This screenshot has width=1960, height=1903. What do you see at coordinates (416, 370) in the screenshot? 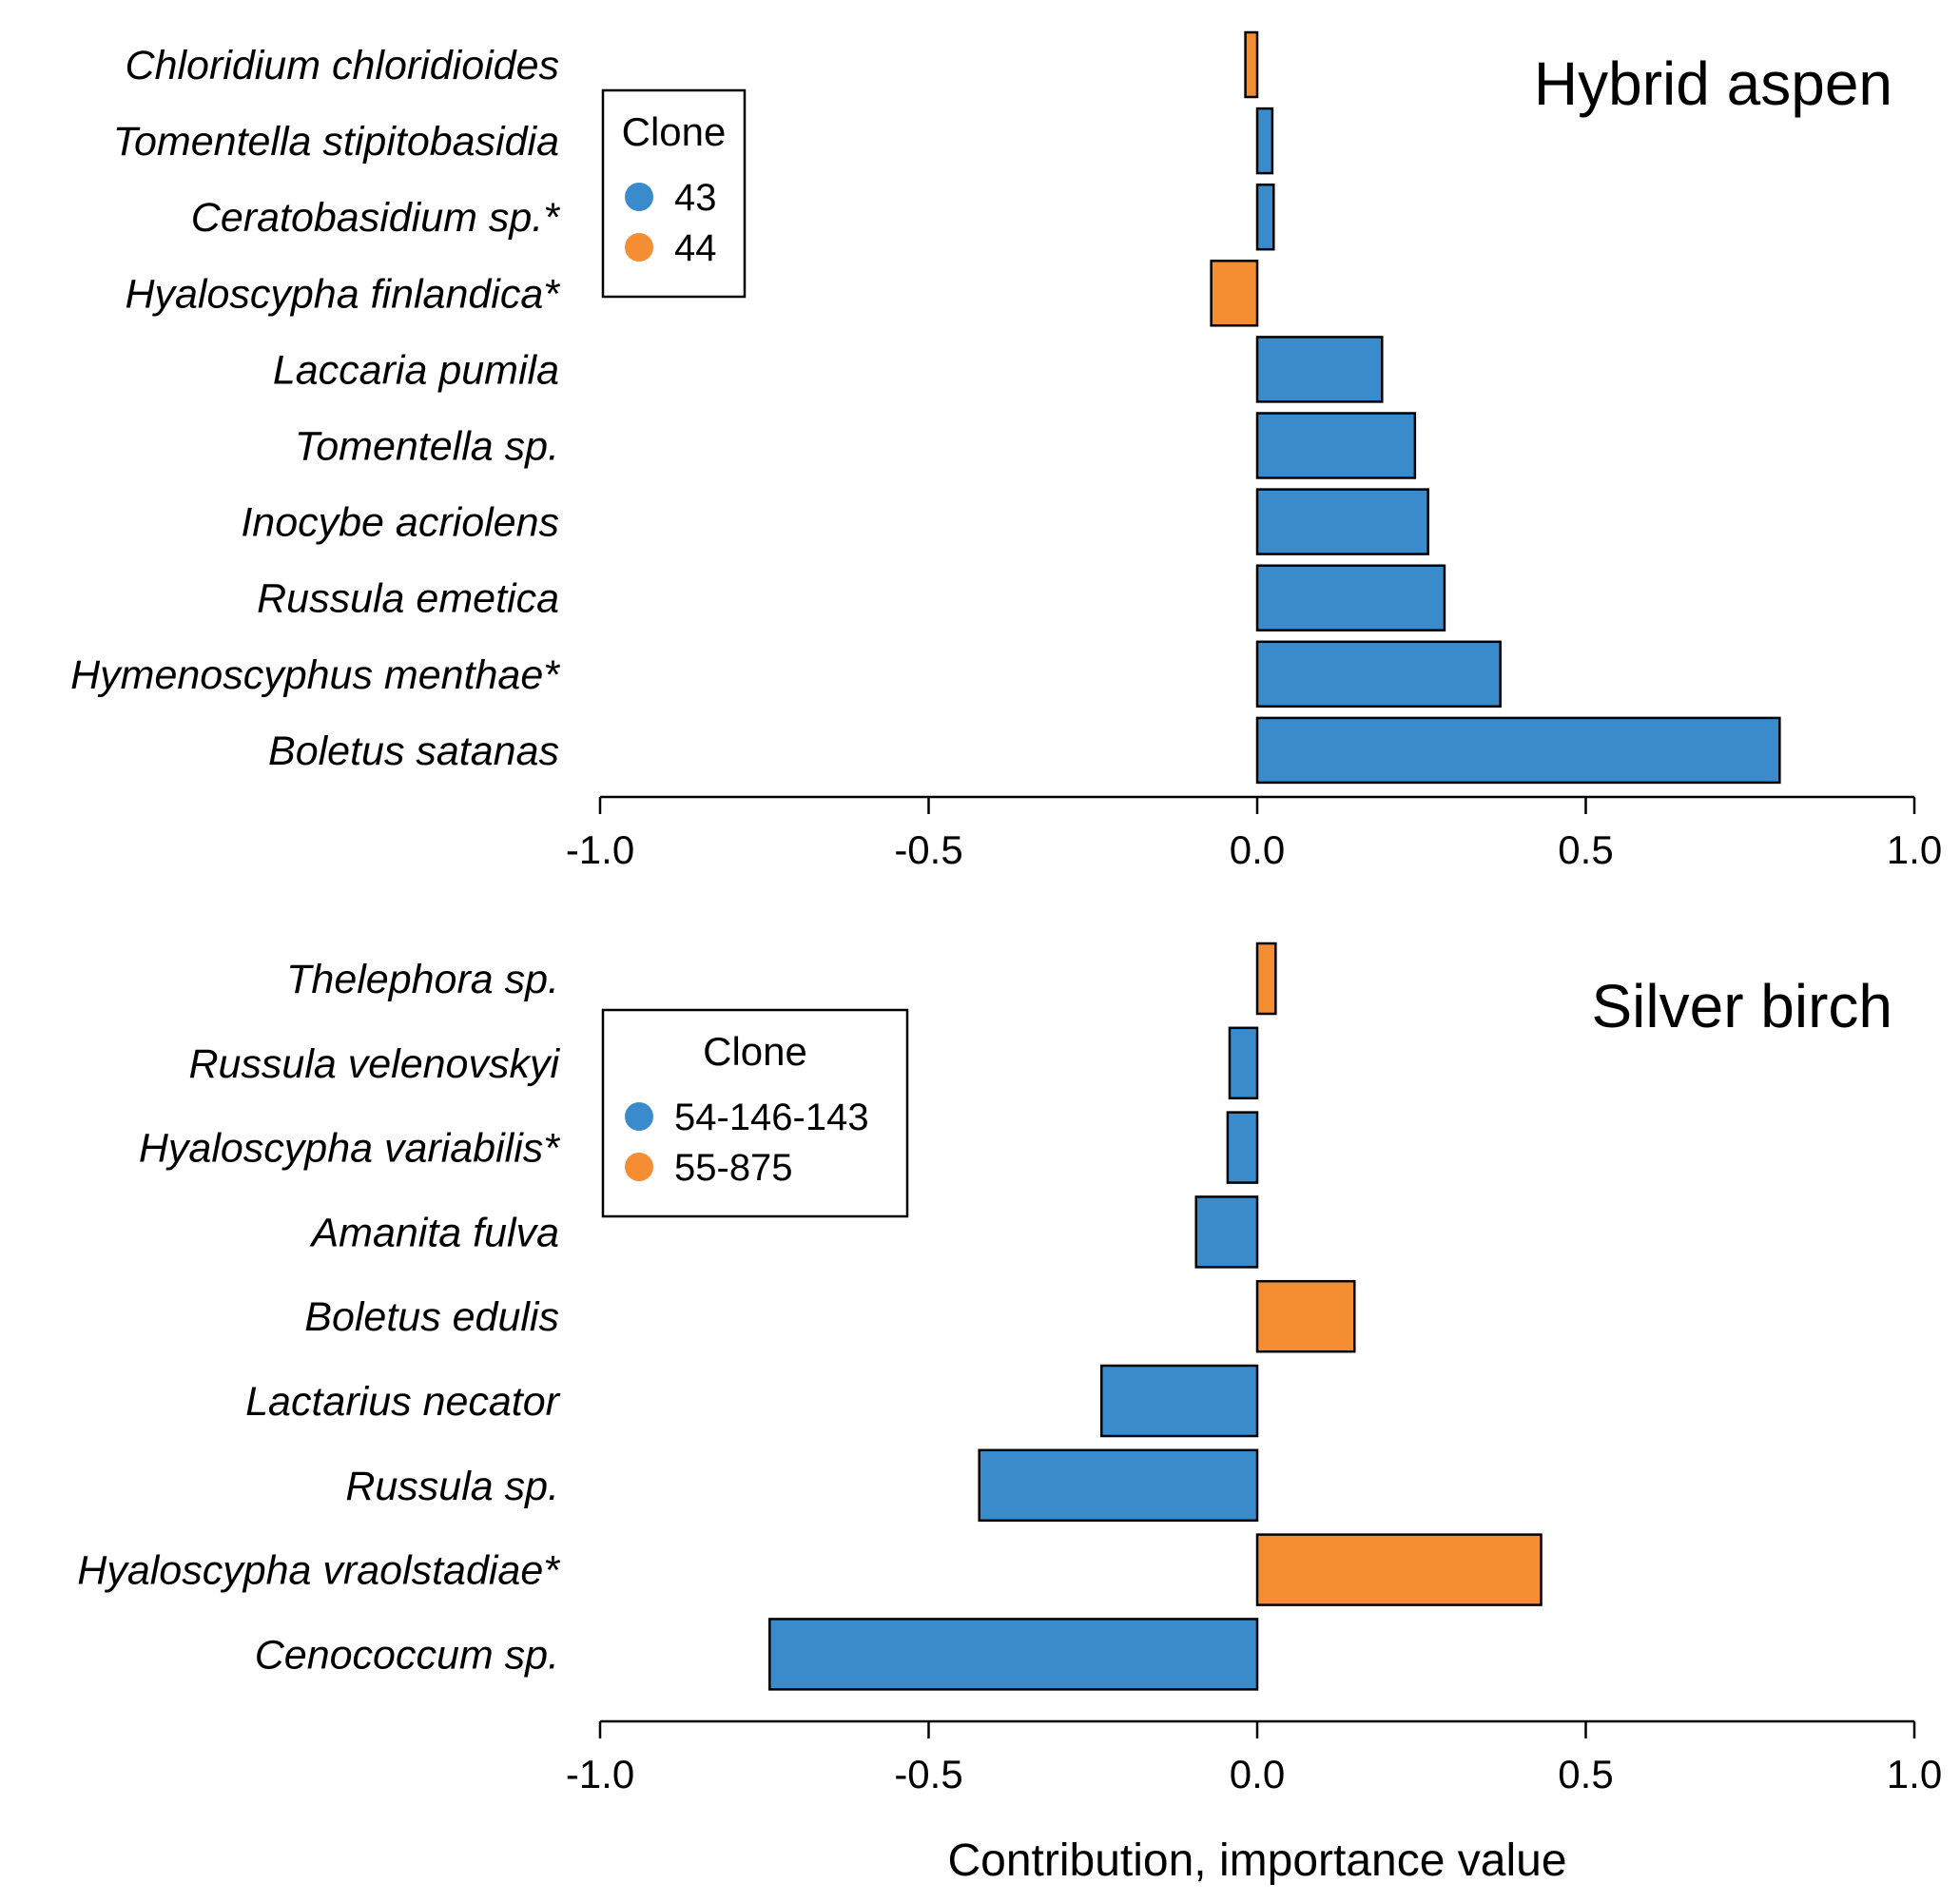
I see `category-label: Laccaria pumila` at bounding box center [416, 370].